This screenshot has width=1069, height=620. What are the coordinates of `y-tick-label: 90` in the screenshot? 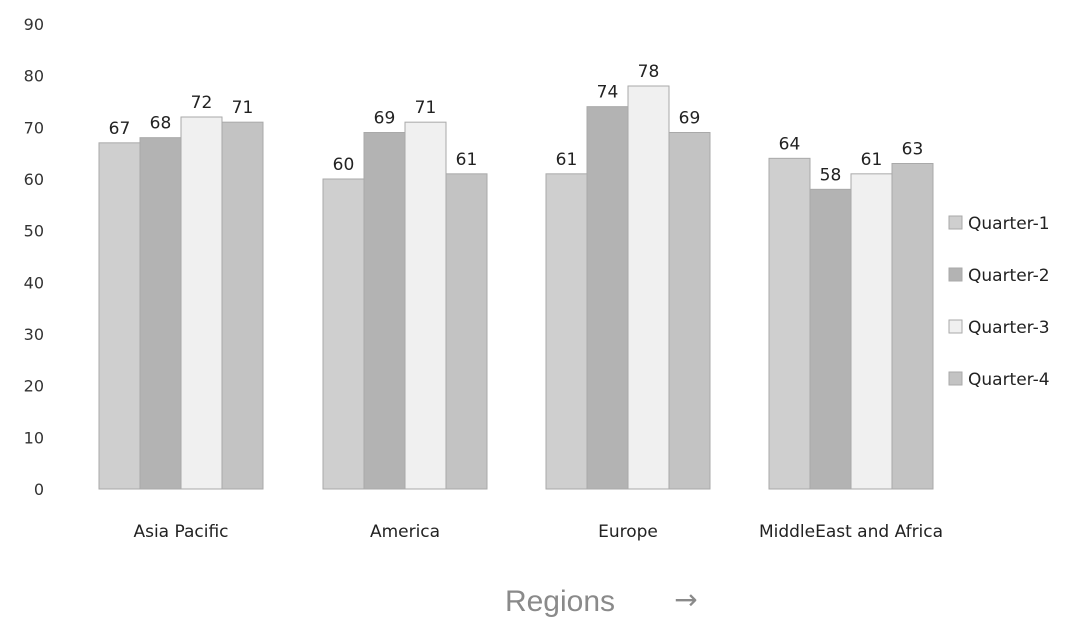 It's located at (34, 24).